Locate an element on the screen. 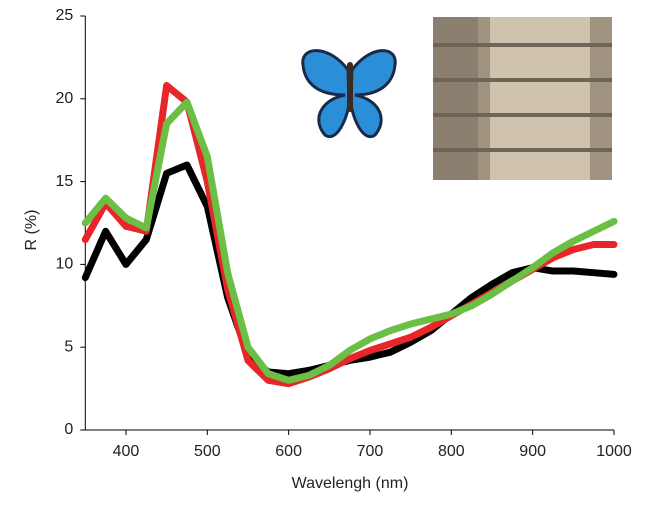 Image resolution: width=649 pixels, height=505 pixels. y-tick-label: 5 is located at coordinates (68, 346).